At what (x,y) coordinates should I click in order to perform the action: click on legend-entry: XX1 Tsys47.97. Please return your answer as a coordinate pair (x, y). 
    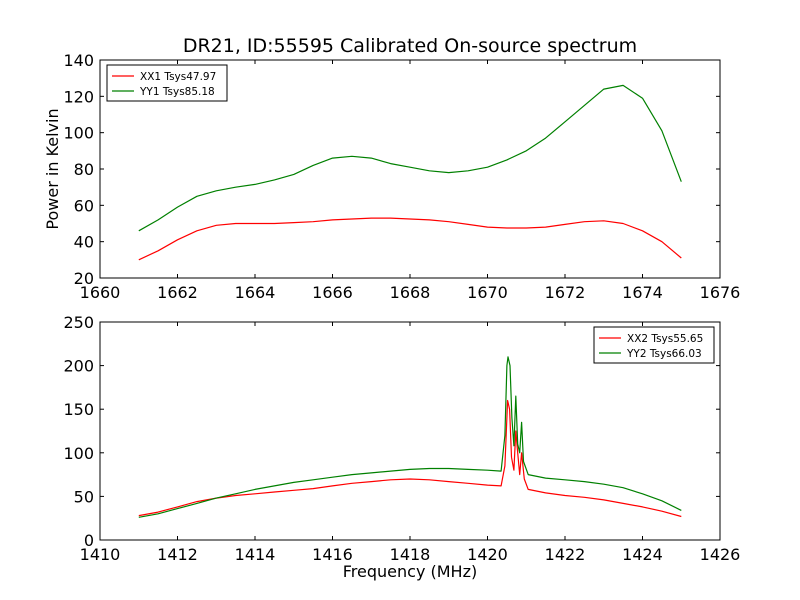
    Looking at the image, I should click on (178, 77).